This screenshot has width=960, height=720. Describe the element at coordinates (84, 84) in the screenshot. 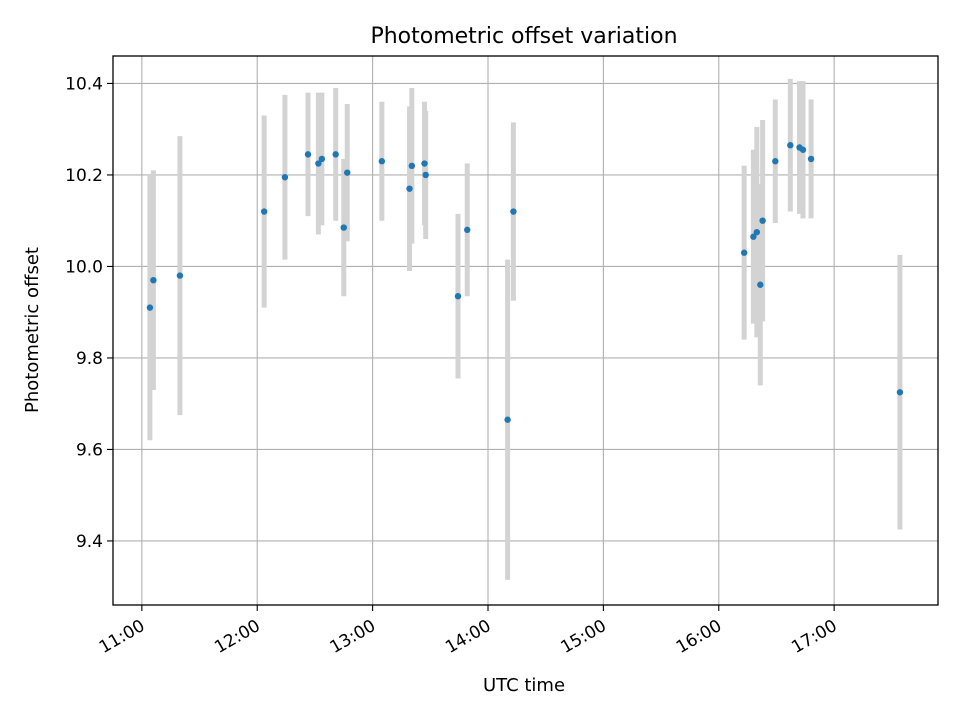

I see `y-tick-label: 10.4` at that location.